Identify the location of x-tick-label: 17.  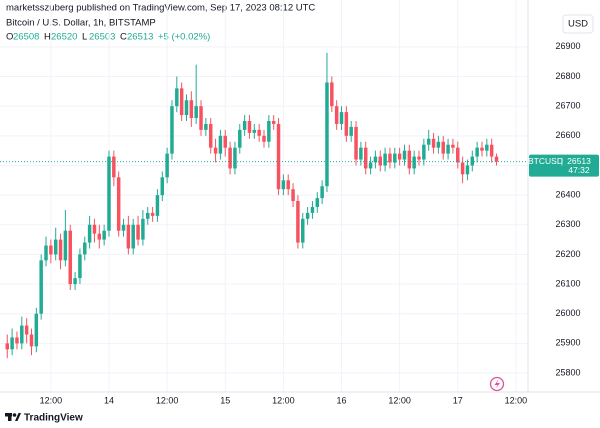
(458, 400).